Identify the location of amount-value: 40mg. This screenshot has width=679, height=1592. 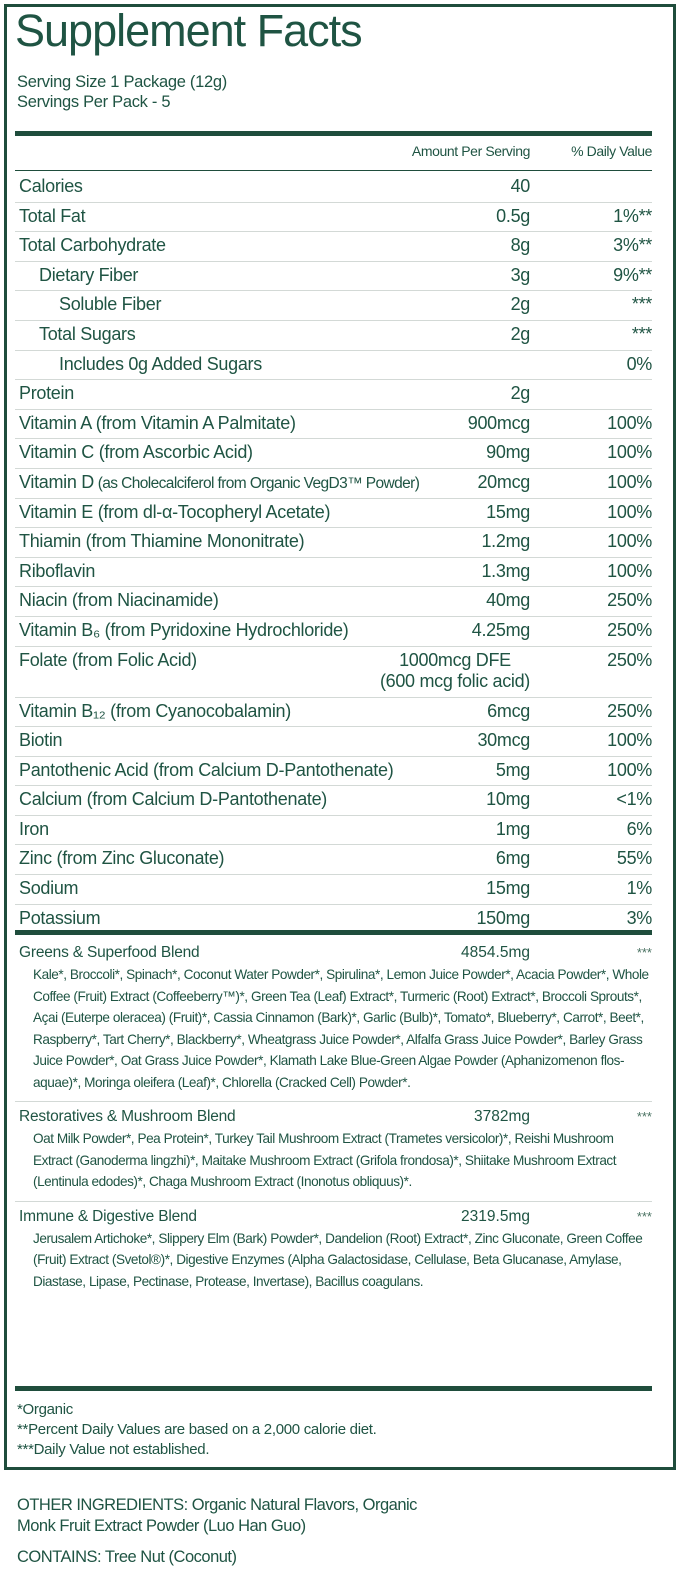
(508, 600).